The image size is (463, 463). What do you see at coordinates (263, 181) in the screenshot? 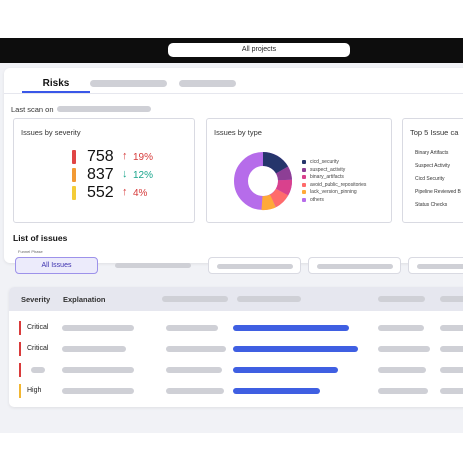
I see `issues-by-type-donut` at bounding box center [263, 181].